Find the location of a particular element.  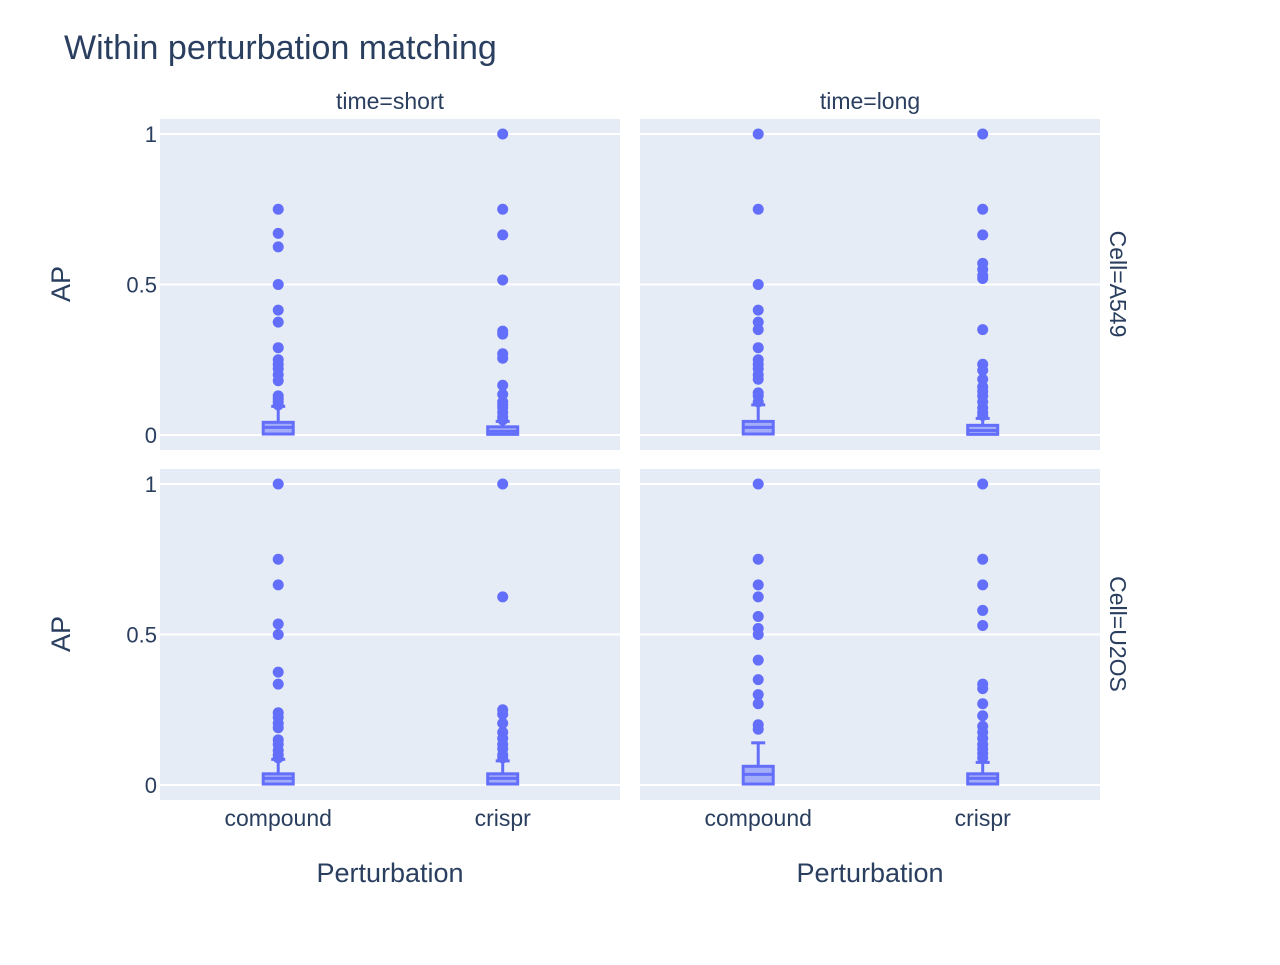

col-facet-label-short: time=short is located at coordinates (390, 101).